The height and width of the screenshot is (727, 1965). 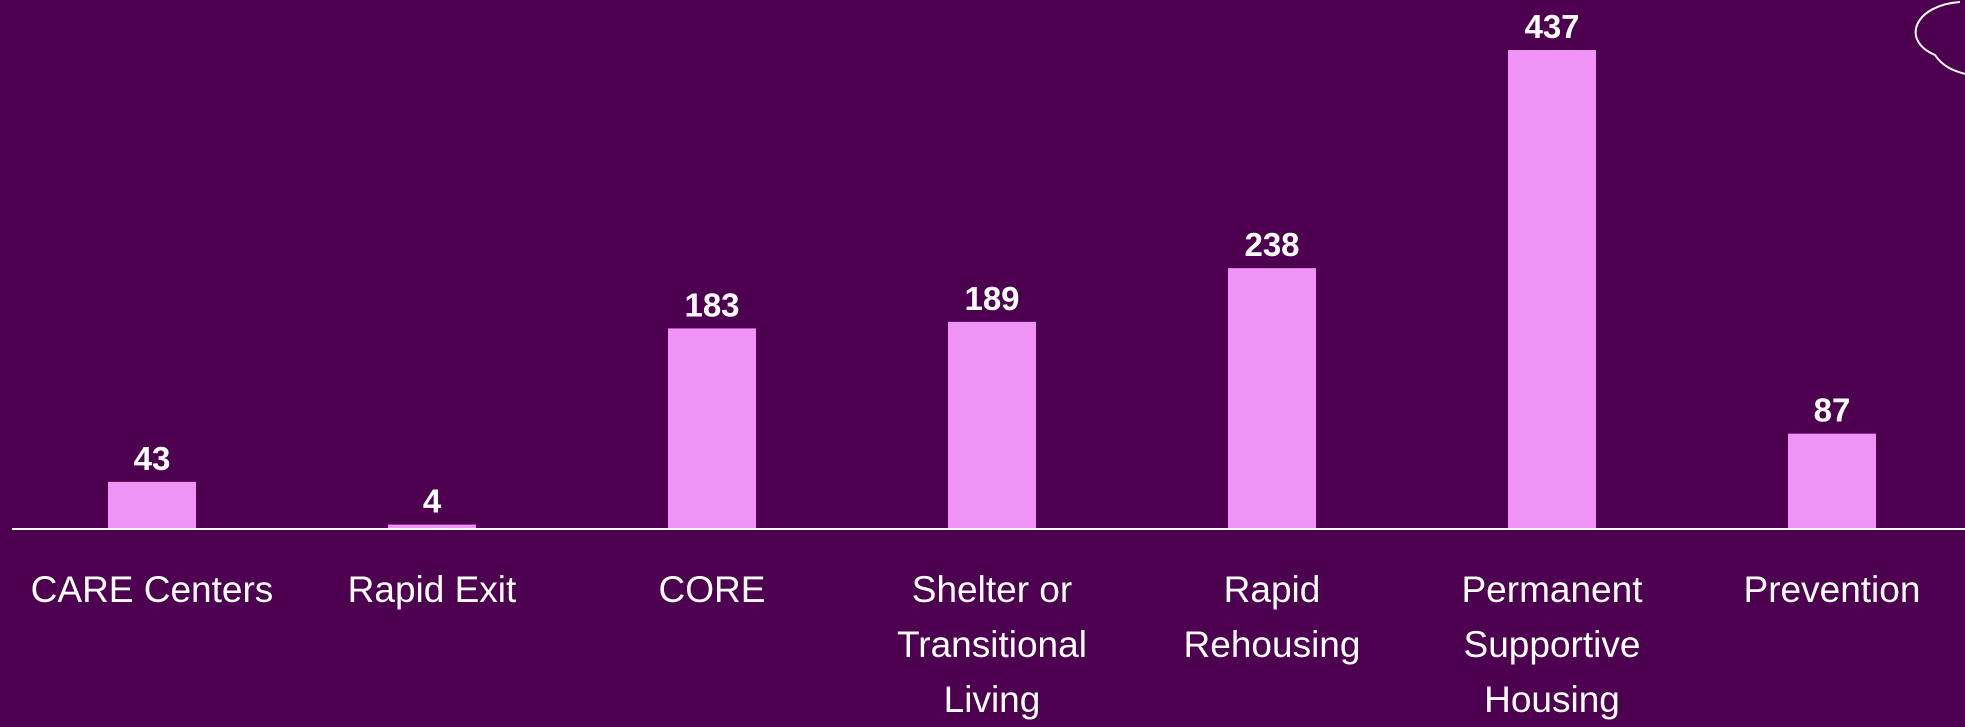 What do you see at coordinates (711, 304) in the screenshot?
I see `value-label: 183` at bounding box center [711, 304].